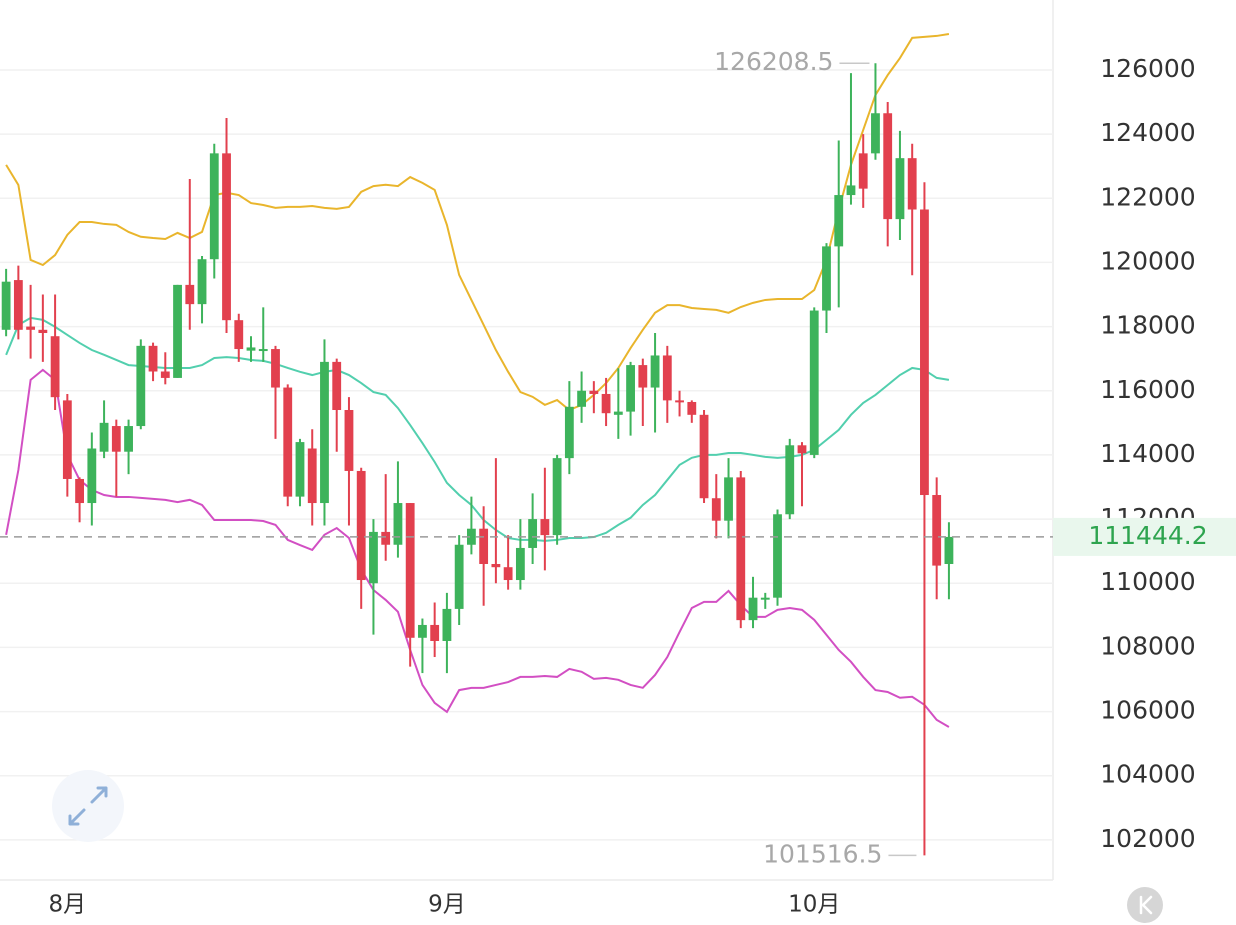 This screenshot has height=925, width=1236. I want to click on y-tick-label: 124000, so click(1147, 132).